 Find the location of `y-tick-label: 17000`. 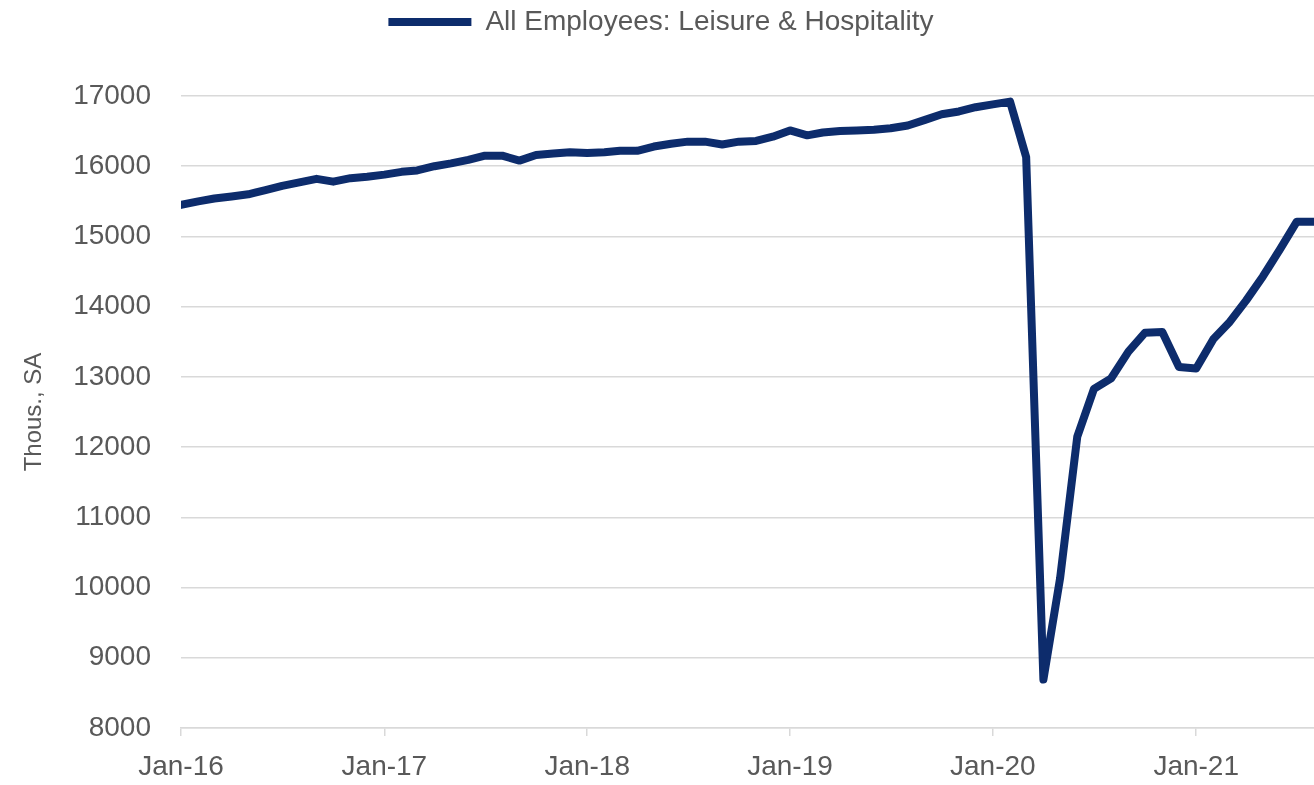

y-tick-label: 17000 is located at coordinates (112, 94).